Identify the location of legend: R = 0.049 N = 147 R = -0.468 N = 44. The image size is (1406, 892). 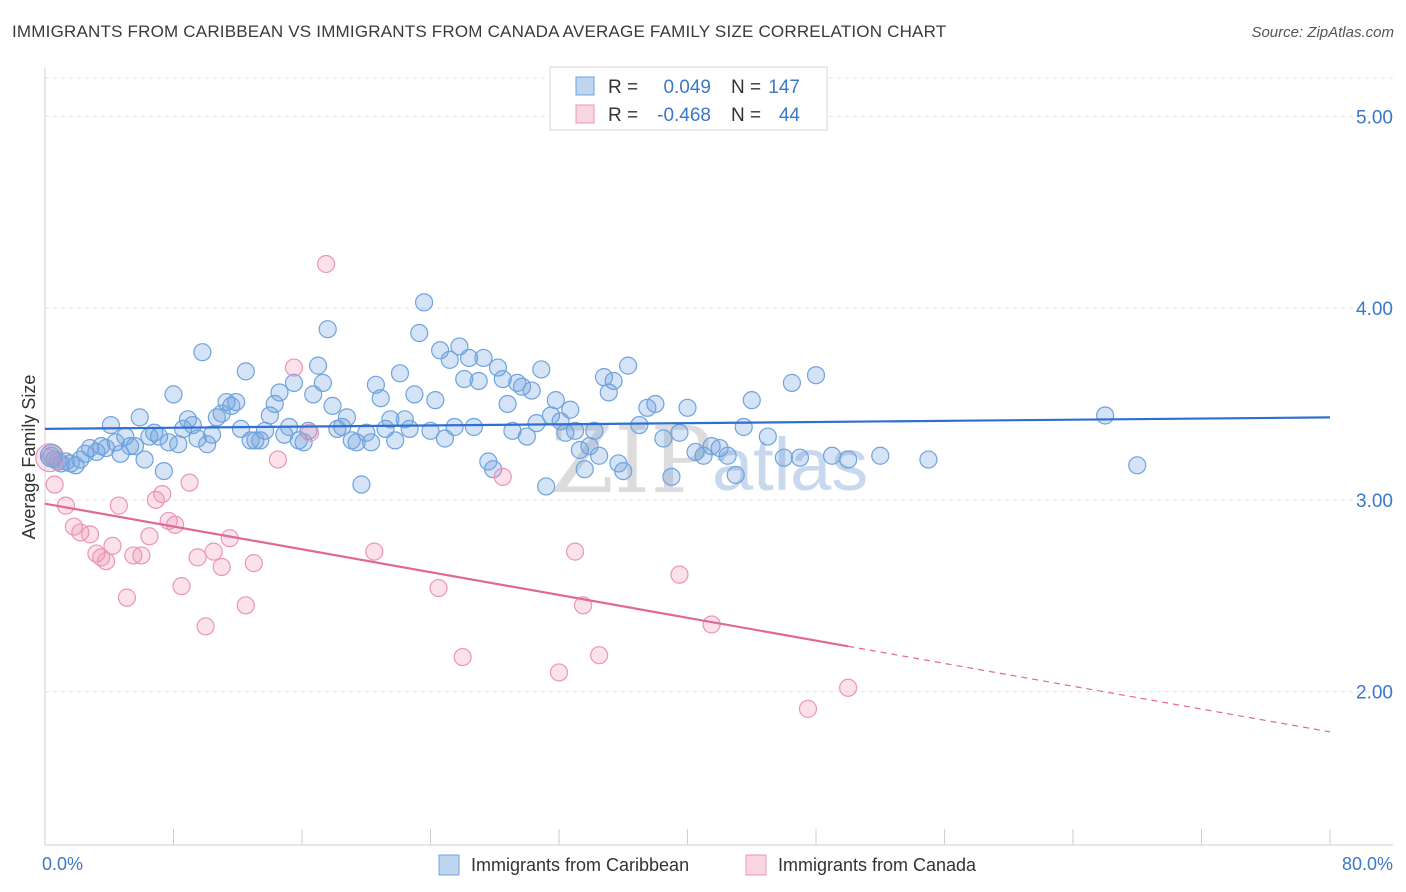
(688, 98).